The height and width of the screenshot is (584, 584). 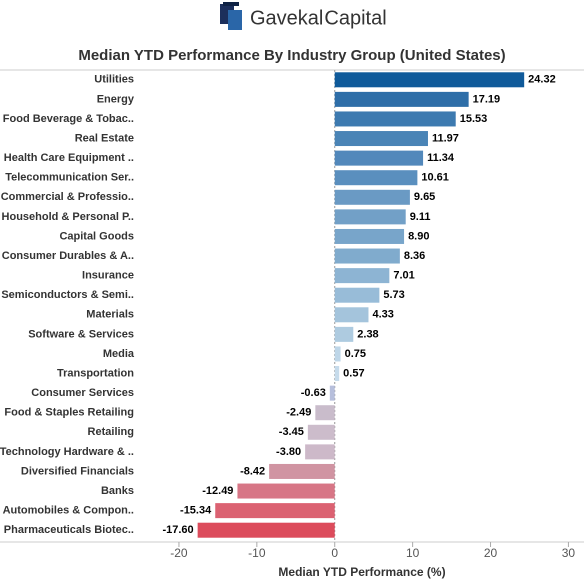 What do you see at coordinates (69, 158) in the screenshot?
I see `y-tick-label: Health Care Equipment ..` at bounding box center [69, 158].